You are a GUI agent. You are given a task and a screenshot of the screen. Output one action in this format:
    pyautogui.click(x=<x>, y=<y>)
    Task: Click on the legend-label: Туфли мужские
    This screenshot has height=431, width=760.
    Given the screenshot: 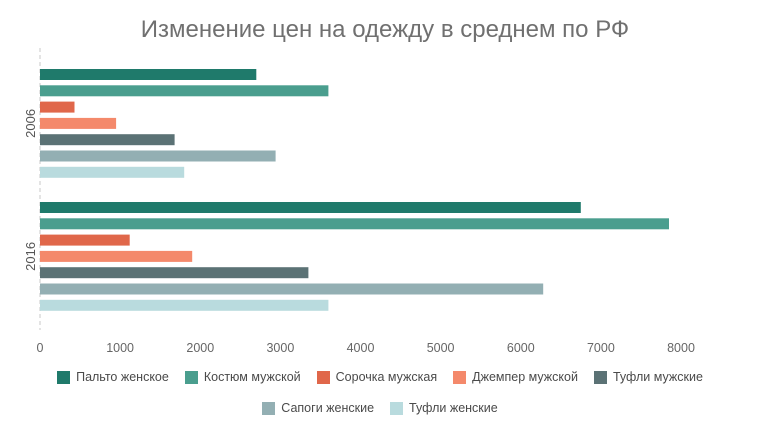 What is the action you would take?
    pyautogui.click(x=657, y=377)
    